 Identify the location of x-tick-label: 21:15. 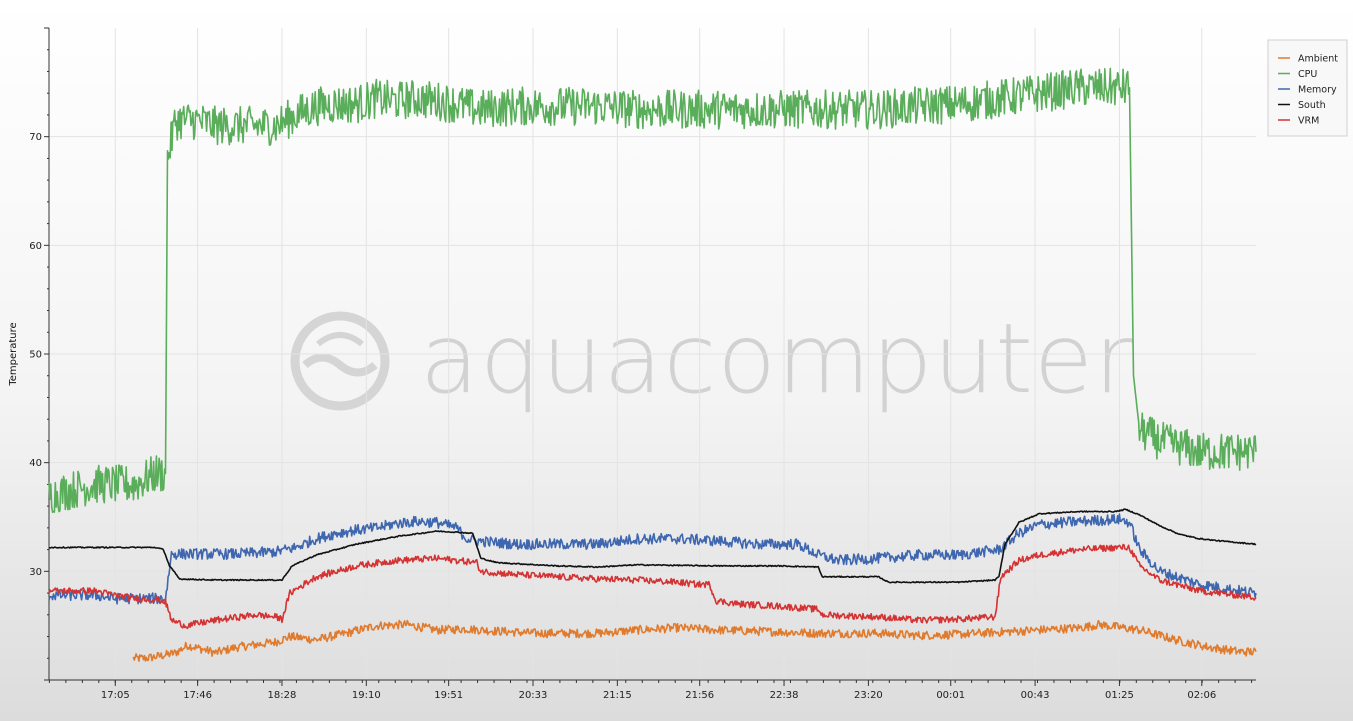
(617, 695).